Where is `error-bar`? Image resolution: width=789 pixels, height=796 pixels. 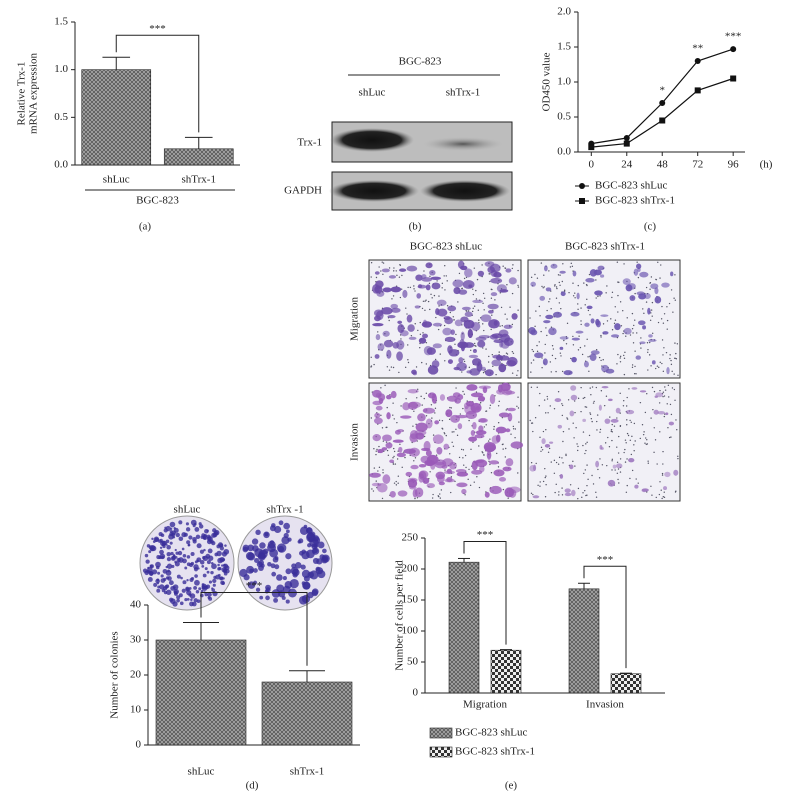
error-bar is located at coordinates (198, 142).